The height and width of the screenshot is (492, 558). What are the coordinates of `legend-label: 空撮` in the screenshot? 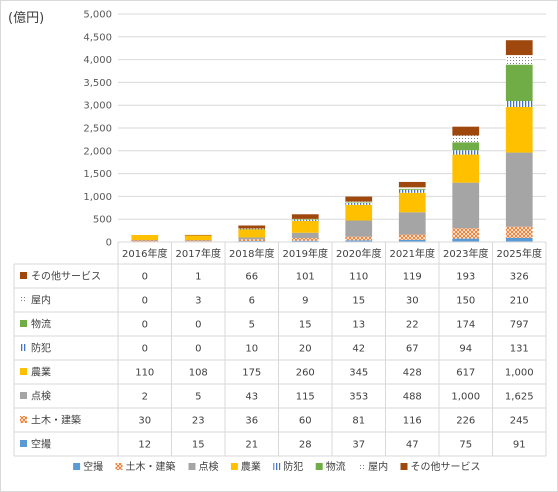 It's located at (93, 466).